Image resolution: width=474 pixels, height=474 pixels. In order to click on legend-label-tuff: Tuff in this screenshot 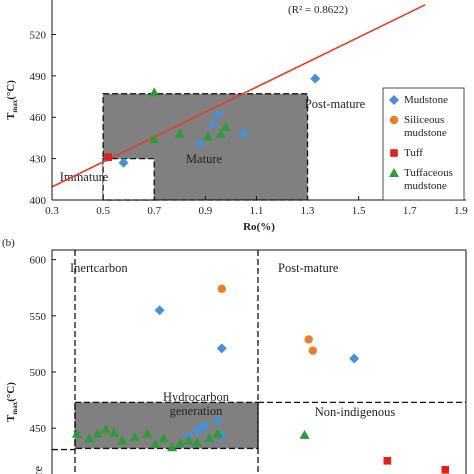, I will do `click(413, 153)`.